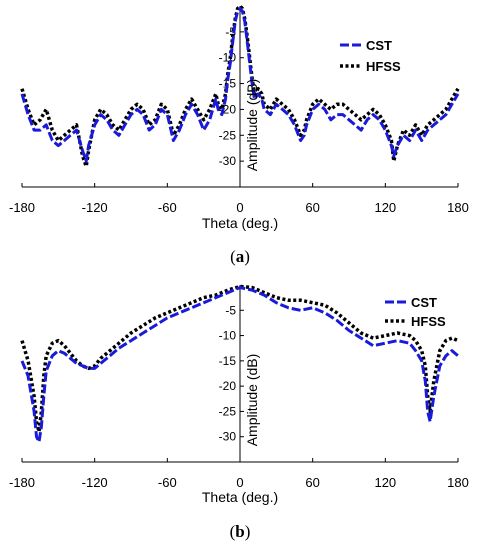 The width and height of the screenshot is (495, 550). I want to click on panel-caption-b: (b), so click(240, 531).